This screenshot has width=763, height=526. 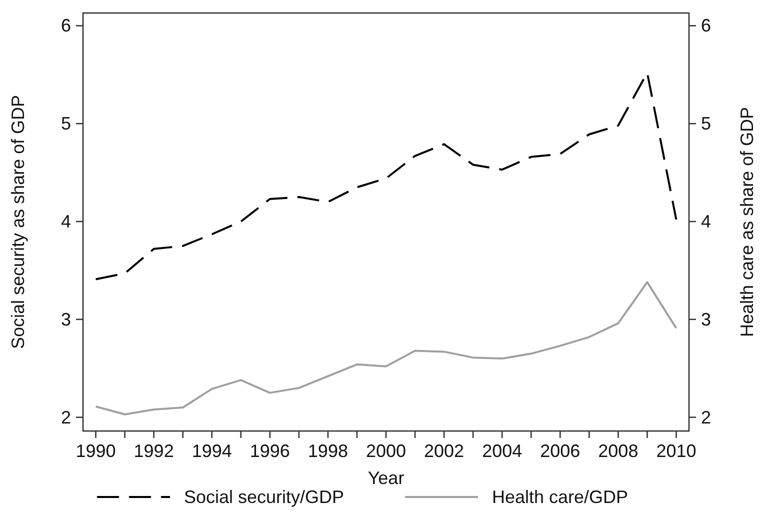 What do you see at coordinates (264, 497) in the screenshot?
I see `legend-label: Social security/GDP` at bounding box center [264, 497].